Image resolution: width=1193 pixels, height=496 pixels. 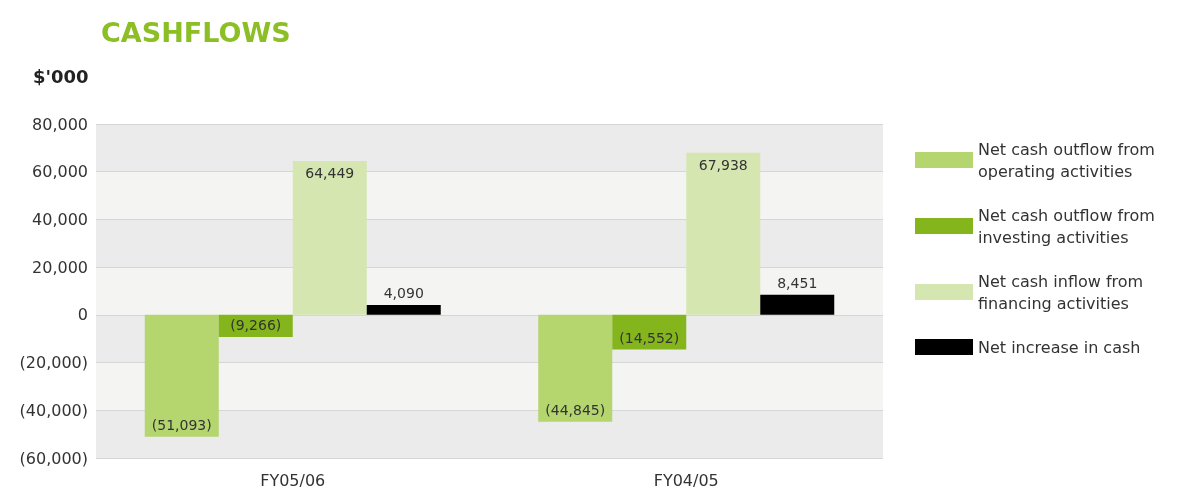 I want to click on data-label: 8,451, so click(x=797, y=282).